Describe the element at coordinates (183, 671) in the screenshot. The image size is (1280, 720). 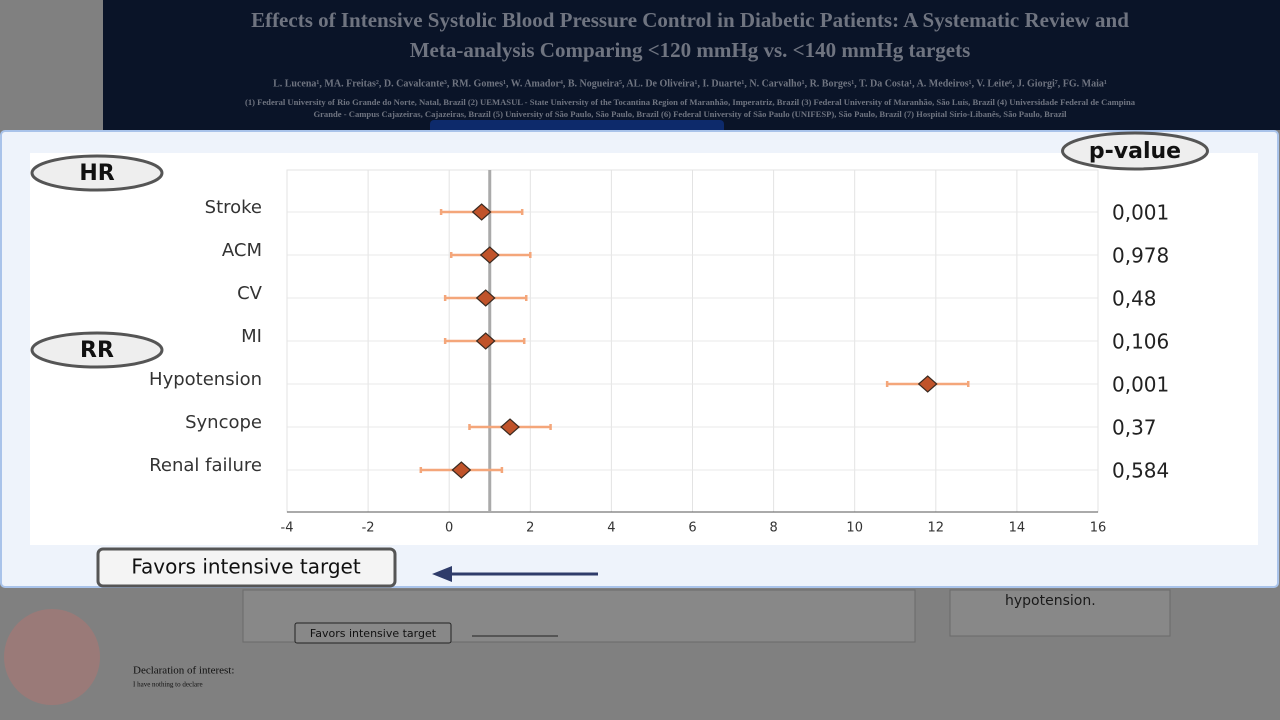
I see `declaration-title: Declaration of interest:` at that location.